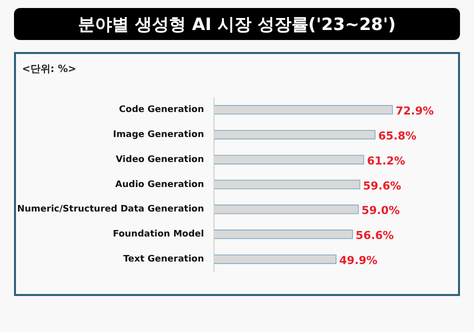 The width and height of the screenshot is (474, 332). I want to click on y-tick-label: Image Generation, so click(158, 135).